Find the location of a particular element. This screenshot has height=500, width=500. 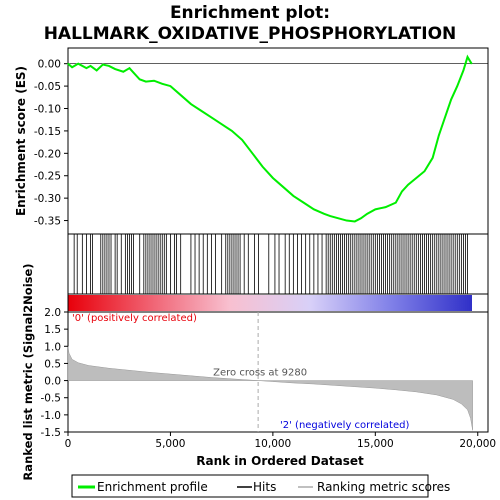

chart-title: Enrichment plot: is located at coordinates (250, 13).